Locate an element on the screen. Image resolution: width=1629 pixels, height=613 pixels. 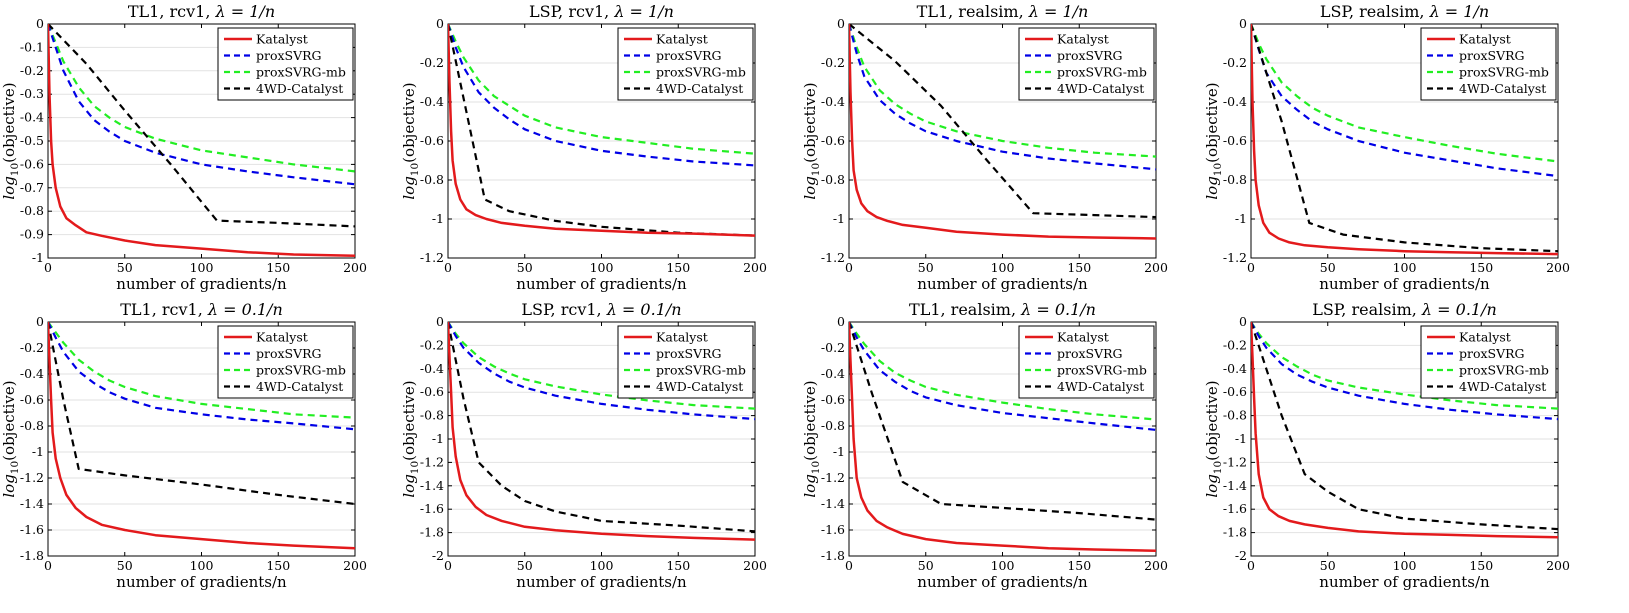
chart-title: LSP, rcv1, λ = 0.1/n is located at coordinates (601, 309).